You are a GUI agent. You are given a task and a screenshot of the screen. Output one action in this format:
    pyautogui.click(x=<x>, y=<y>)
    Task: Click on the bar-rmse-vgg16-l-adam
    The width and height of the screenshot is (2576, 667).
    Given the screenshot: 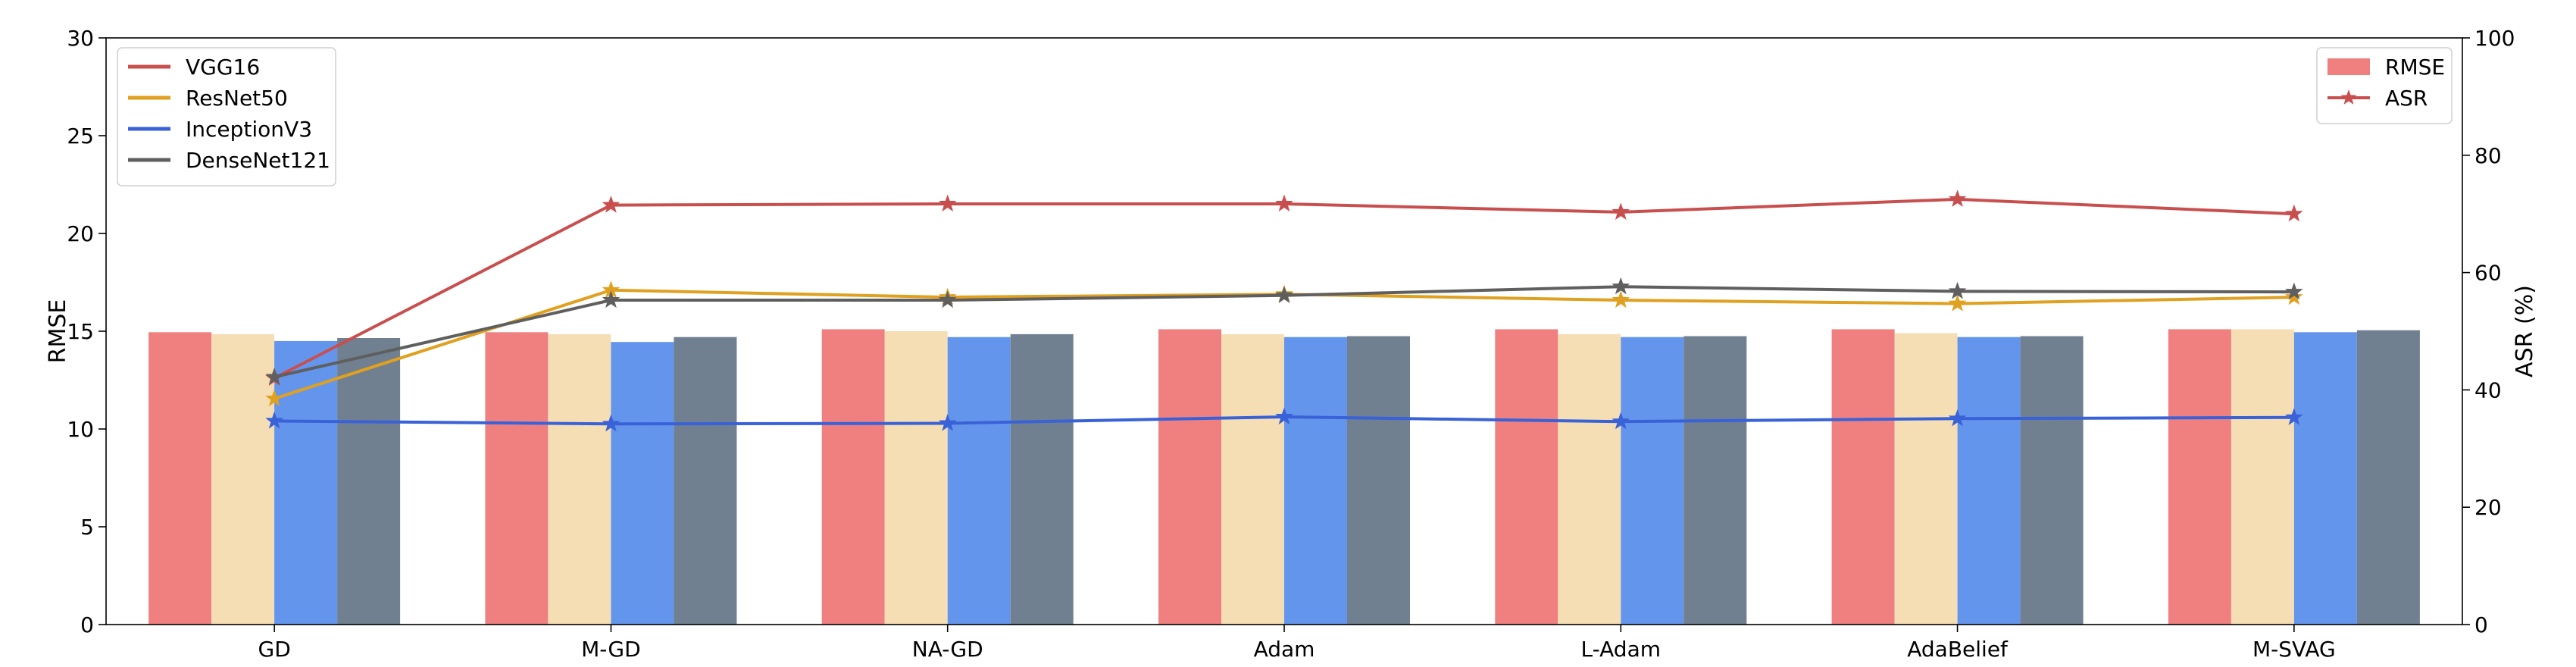 What is the action you would take?
    pyautogui.click(x=1527, y=477)
    